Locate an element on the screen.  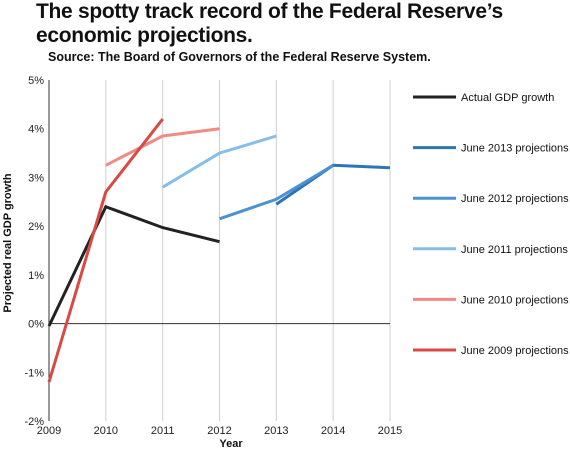
x-tick-labels: 2009 2010 2011 2012 2013 2014 2015 is located at coordinates (219, 431).